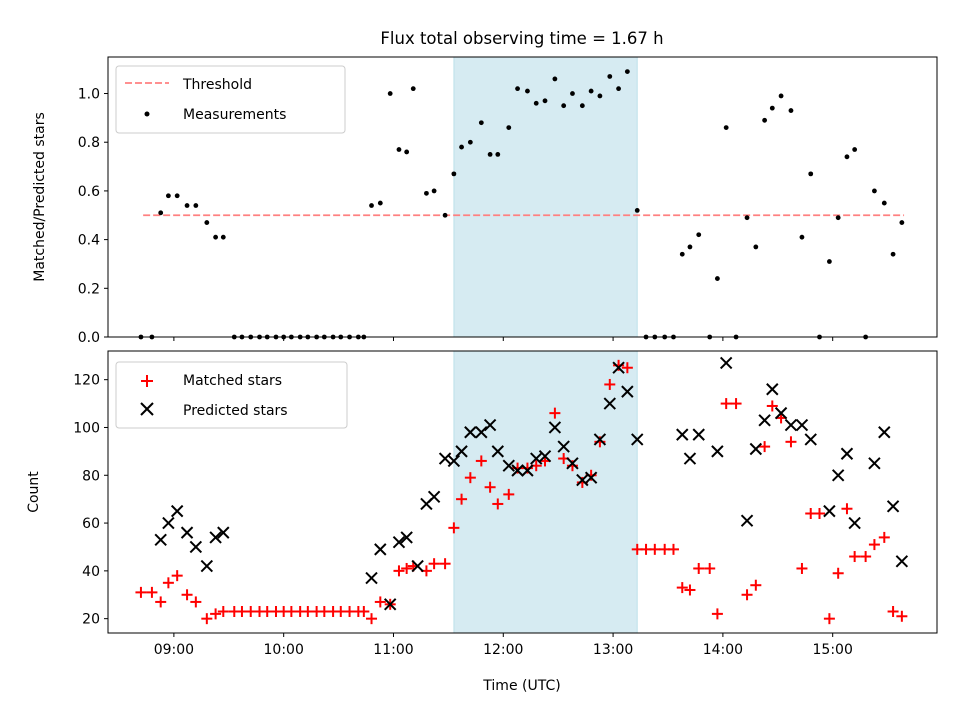  What do you see at coordinates (521, 38) in the screenshot?
I see `figure-title: Flux total observing time = 1.67 h` at bounding box center [521, 38].